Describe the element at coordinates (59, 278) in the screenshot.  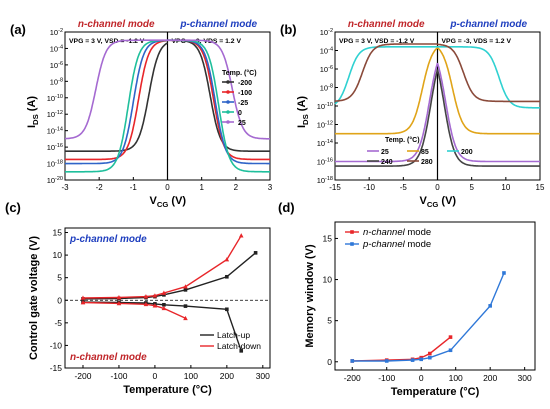
I see `y-tick-label-c: 5` at that location.